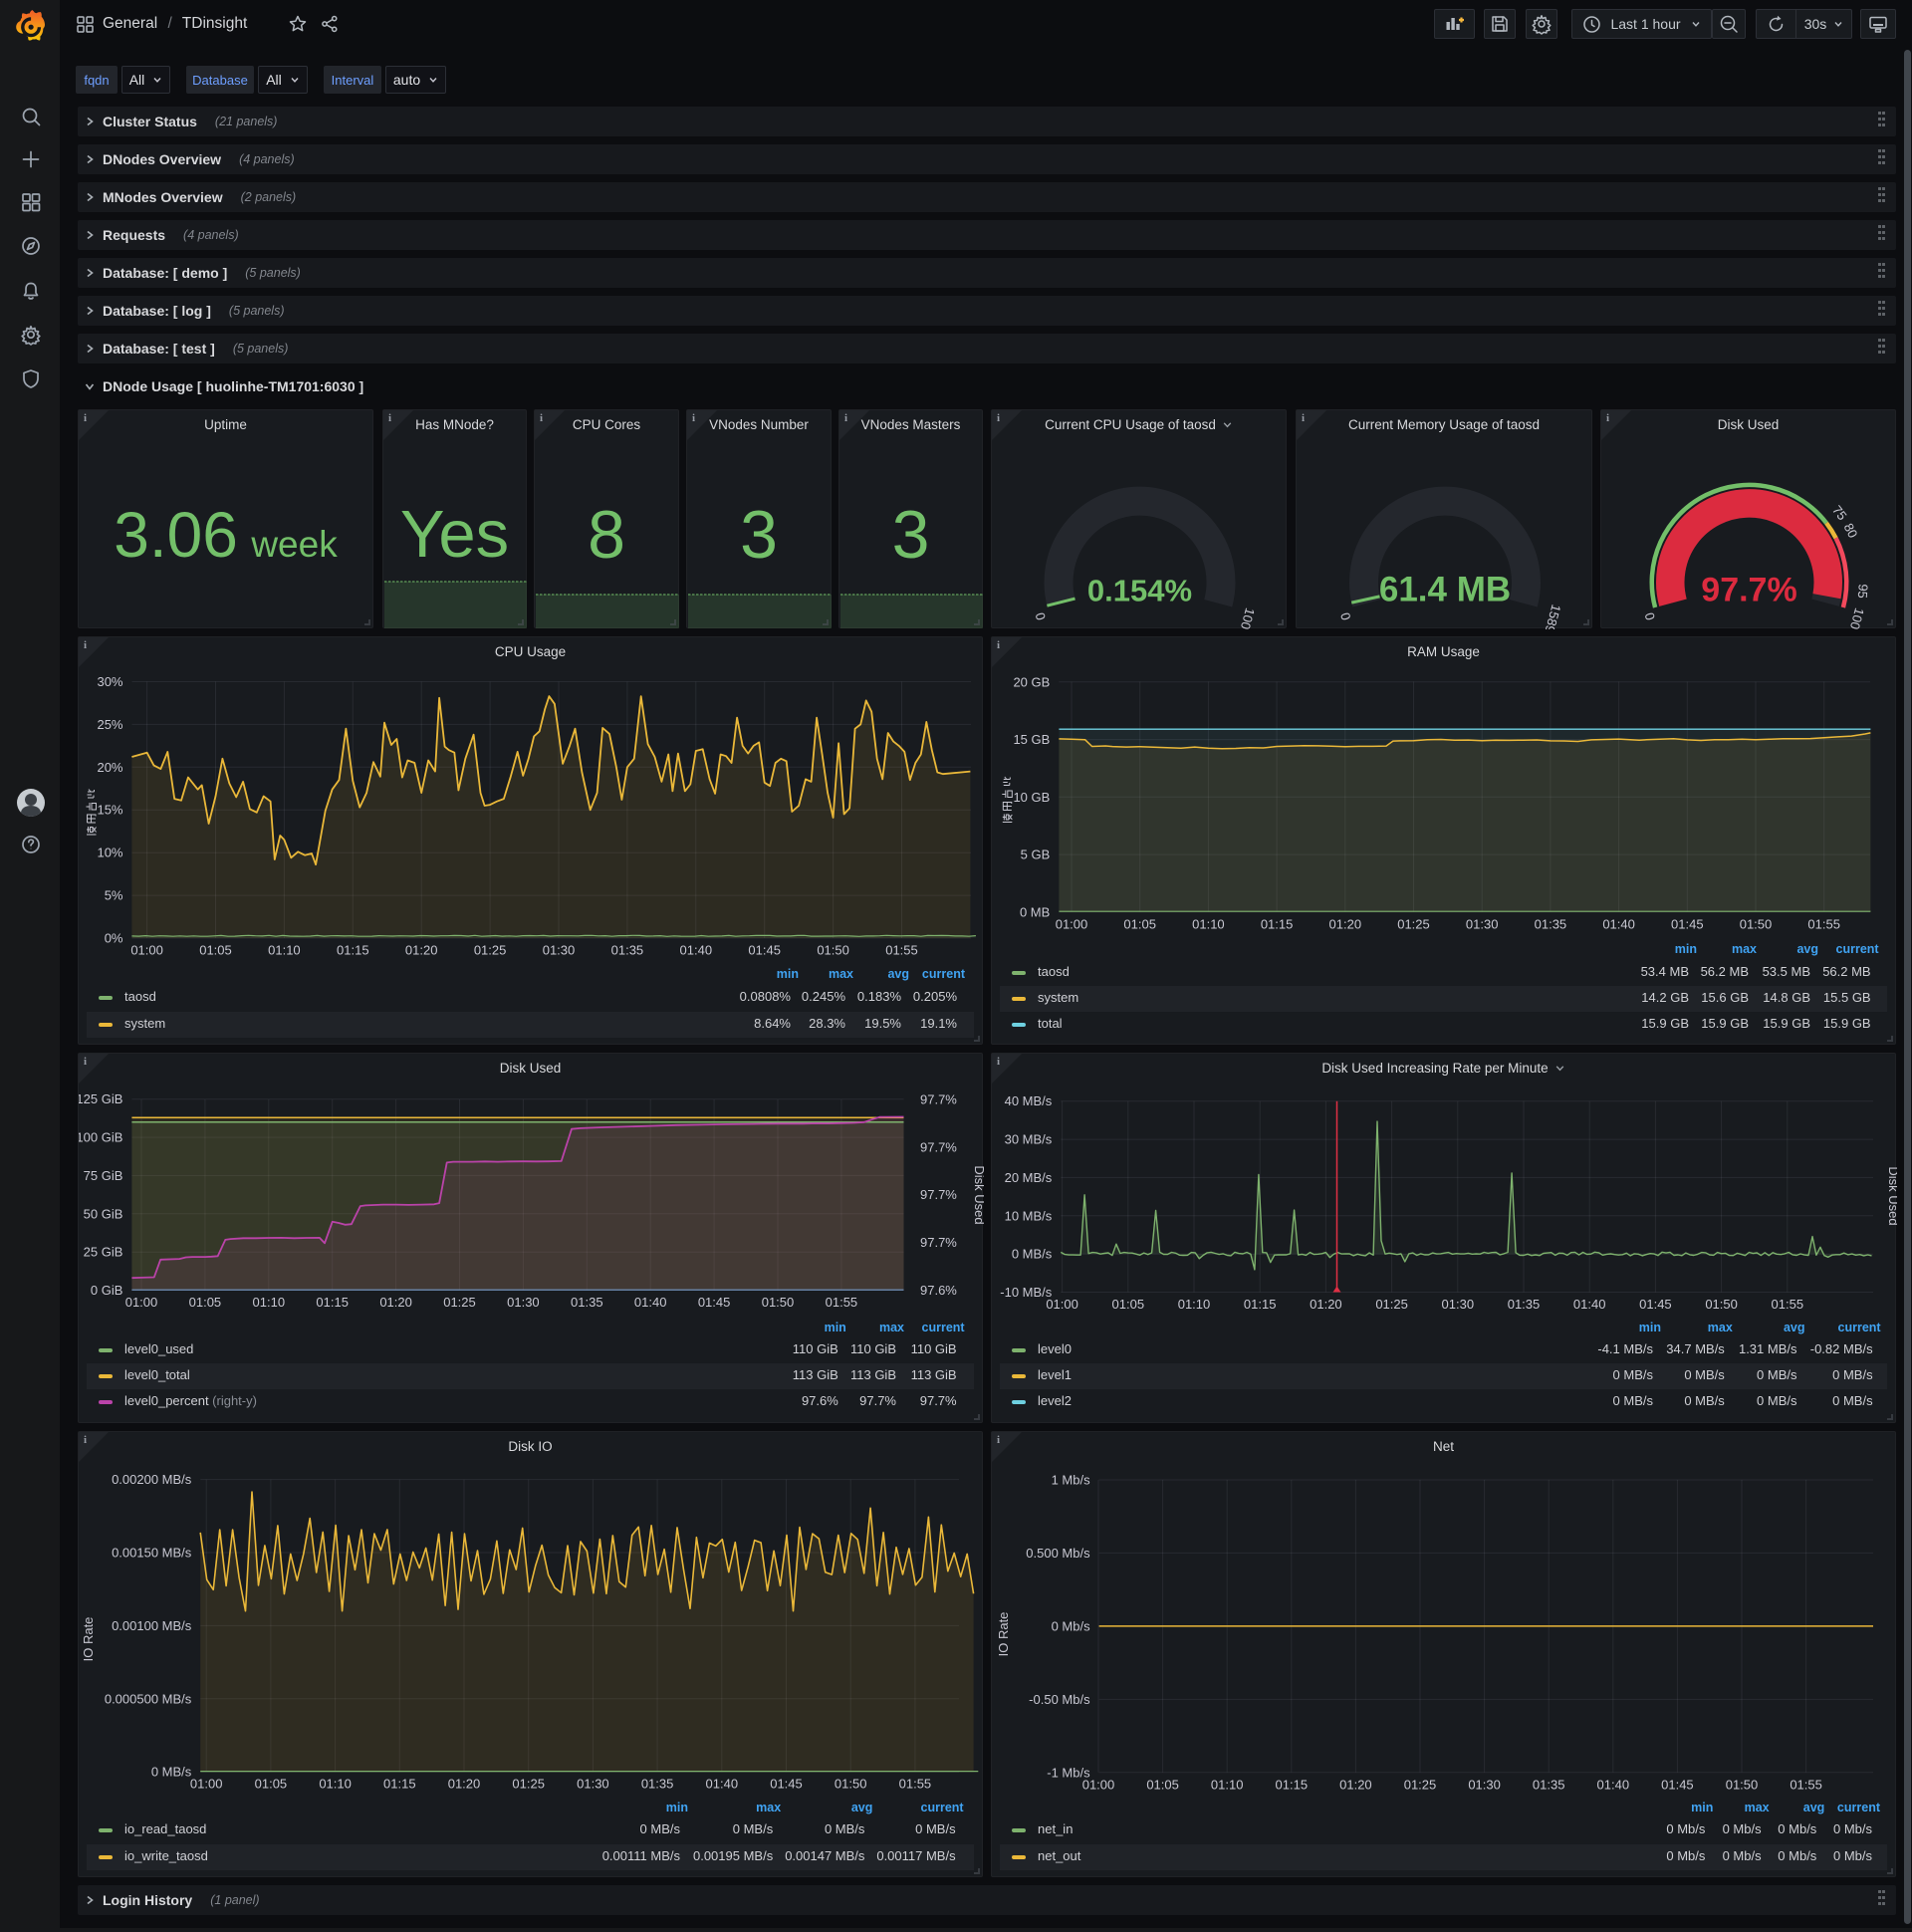 Image resolution: width=1912 pixels, height=1932 pixels. What do you see at coordinates (109, 725) in the screenshot?
I see `svg-text: 25%` at bounding box center [109, 725].